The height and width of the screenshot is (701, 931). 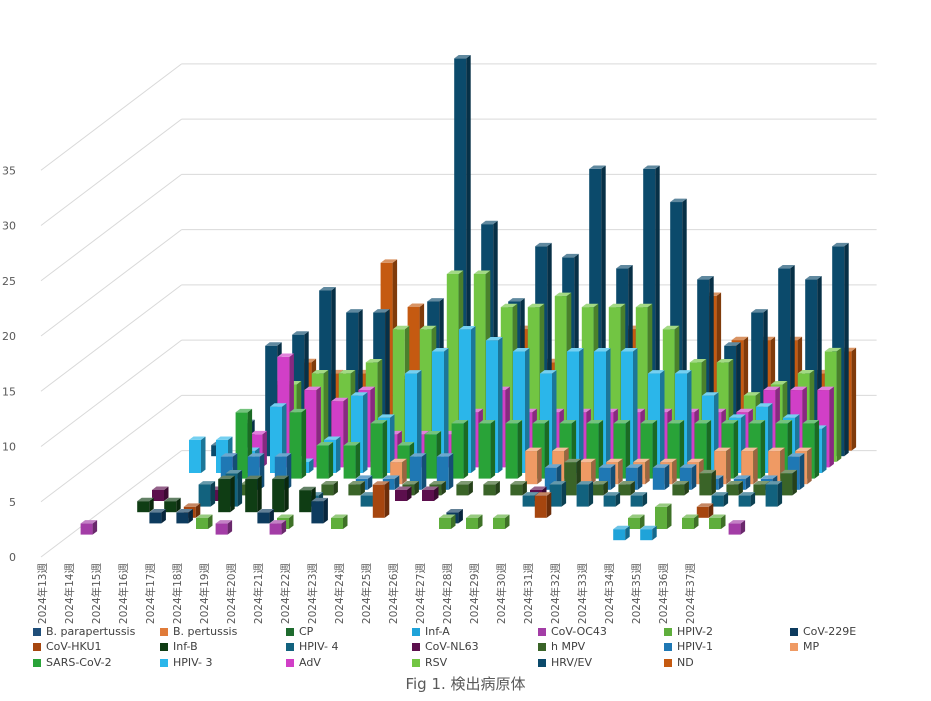 What do you see at coordinates (663, 594) in the screenshot?
I see `x-tick-label: 2024年36週` at bounding box center [663, 594].